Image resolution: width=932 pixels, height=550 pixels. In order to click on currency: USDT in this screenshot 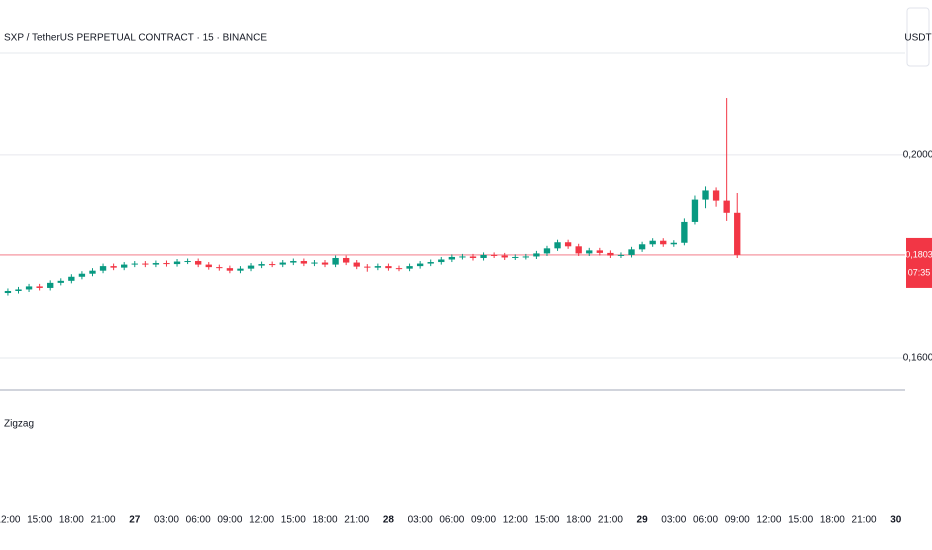, I will do `click(917, 38)`.